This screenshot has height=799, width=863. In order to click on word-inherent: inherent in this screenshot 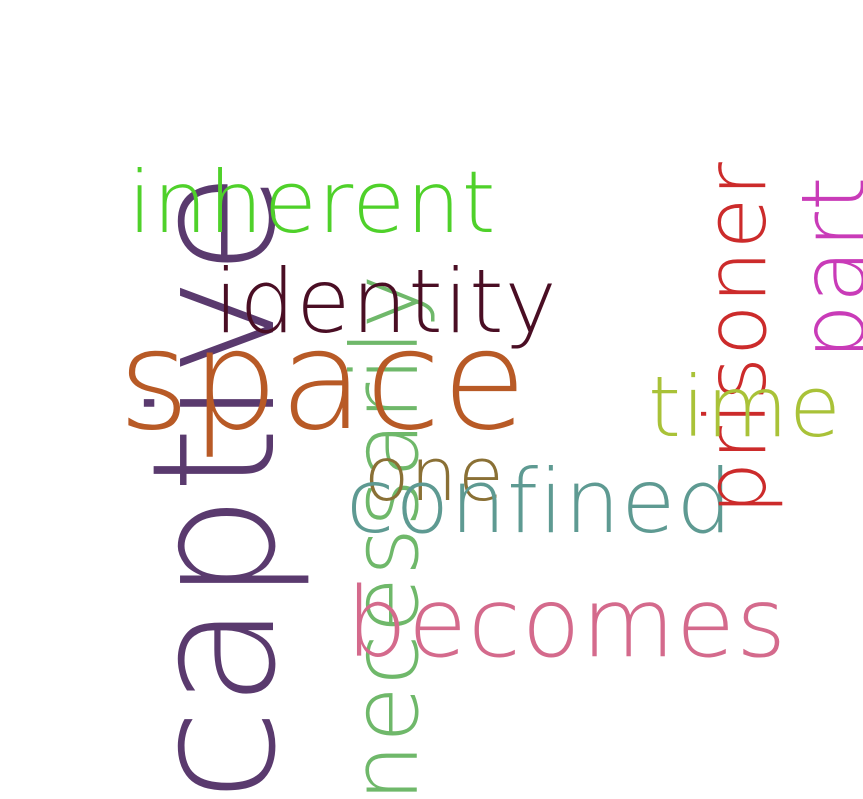, I will do `click(312, 203)`.